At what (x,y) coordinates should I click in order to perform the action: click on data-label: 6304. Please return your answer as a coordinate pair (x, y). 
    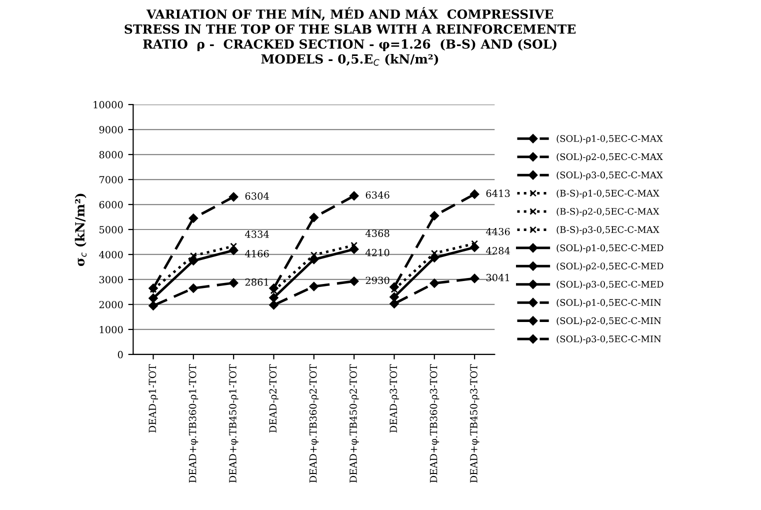
    Looking at the image, I should click on (257, 196).